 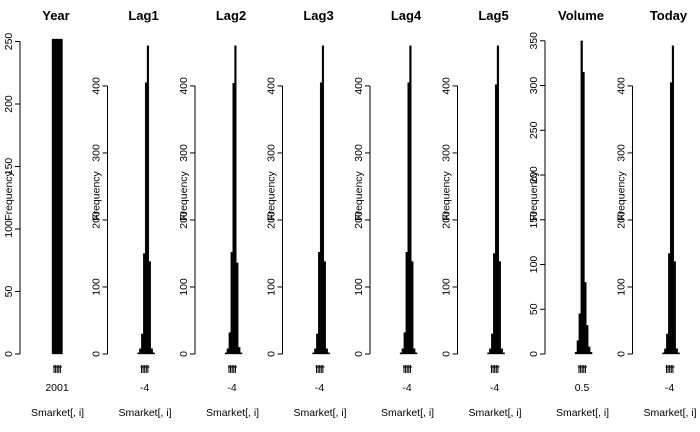 I want to click on panel-title: Lag5, so click(x=493, y=15).